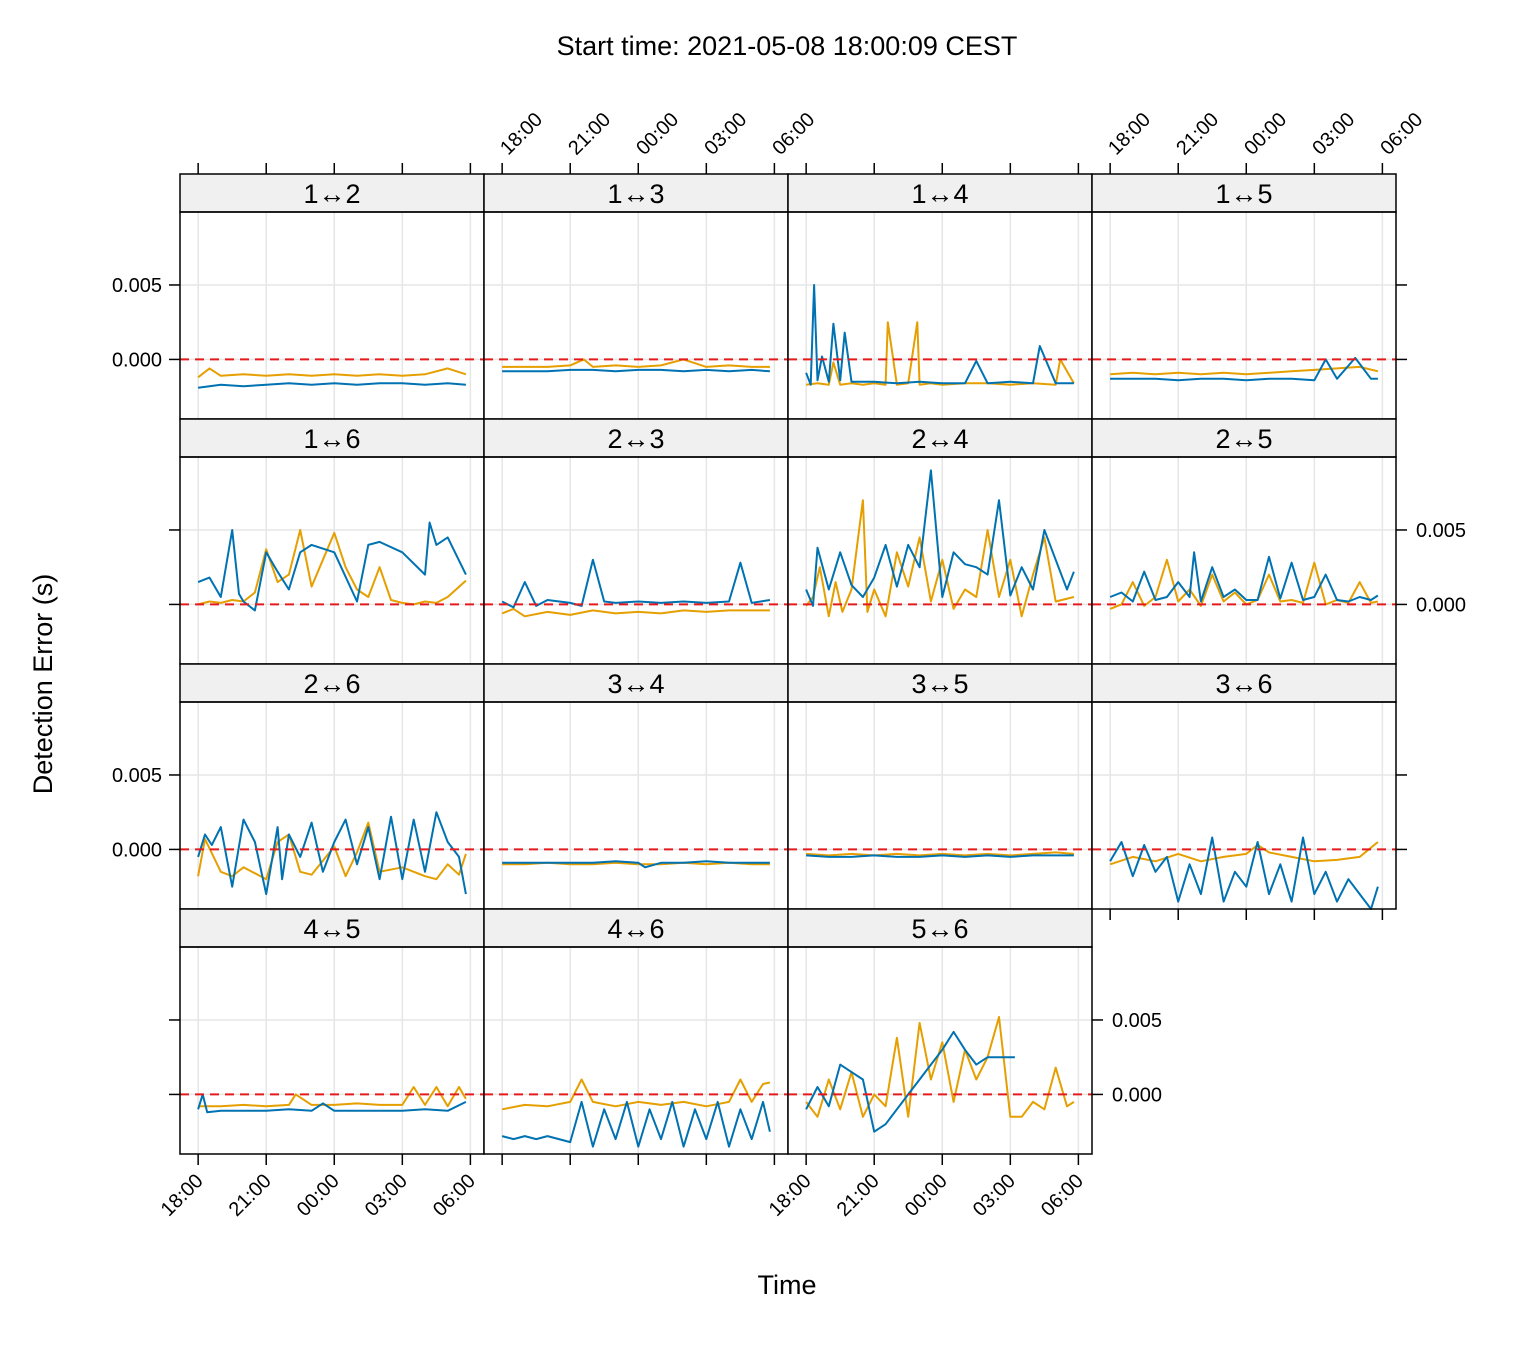  Describe the element at coordinates (331, 194) in the screenshot. I see `panel-strip-label: 1↔2` at that location.